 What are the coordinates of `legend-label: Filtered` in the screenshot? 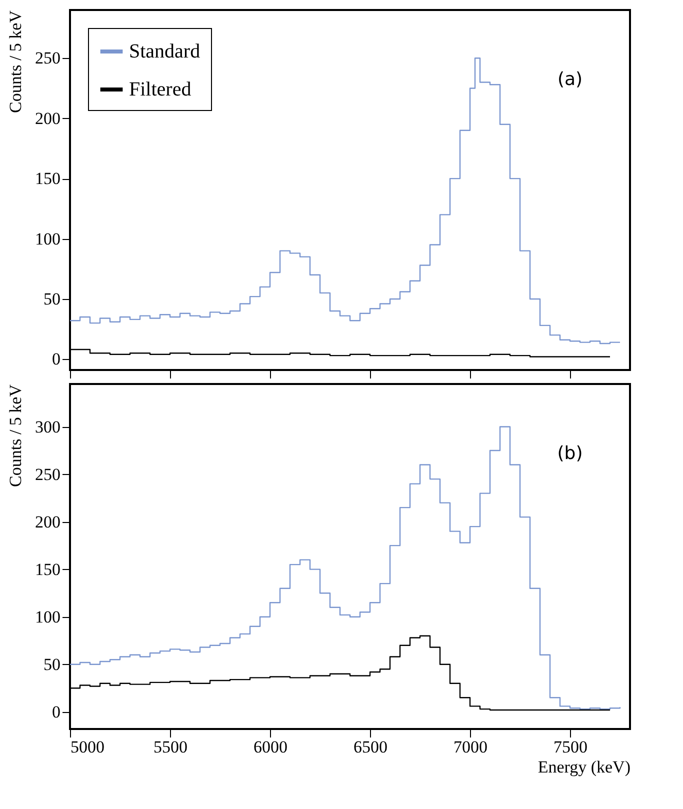 It's located at (160, 89).